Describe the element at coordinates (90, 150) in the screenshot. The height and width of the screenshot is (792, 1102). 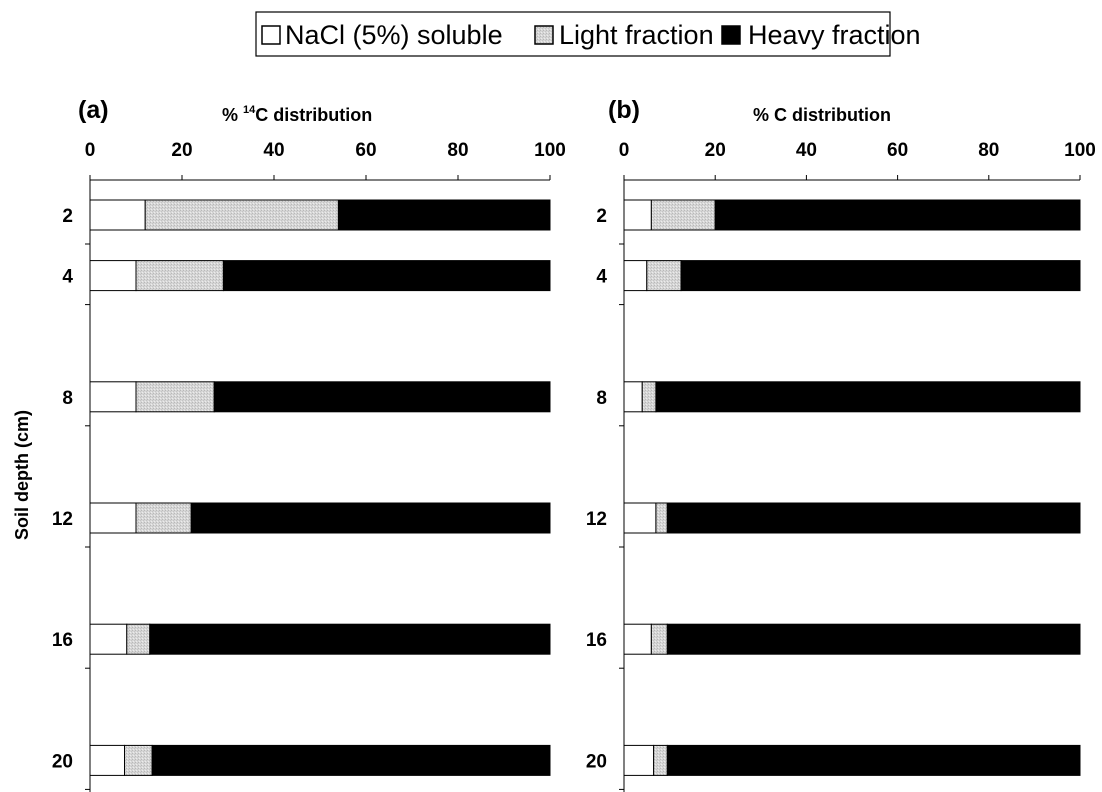
I see `panel-a-x-tick-label: 0` at that location.